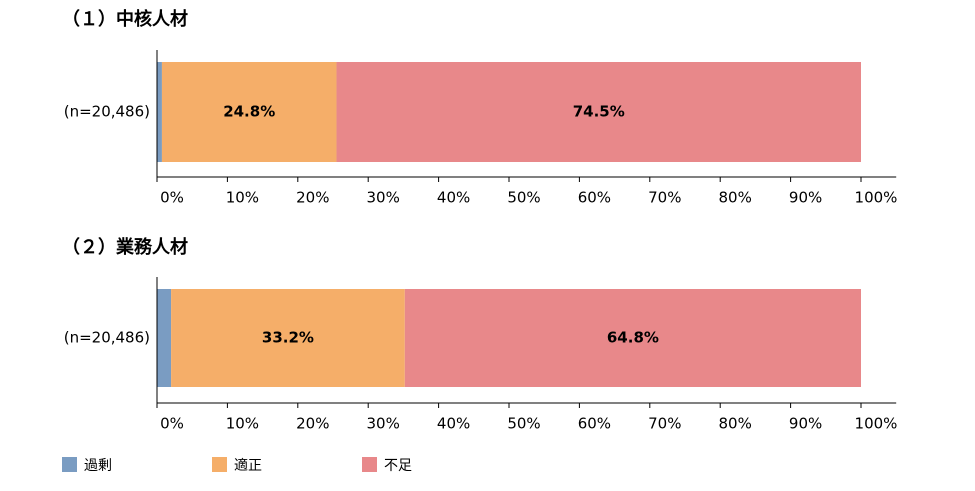 The image size is (975, 491). I want to click on value-label: 24.8%, so click(249, 112).